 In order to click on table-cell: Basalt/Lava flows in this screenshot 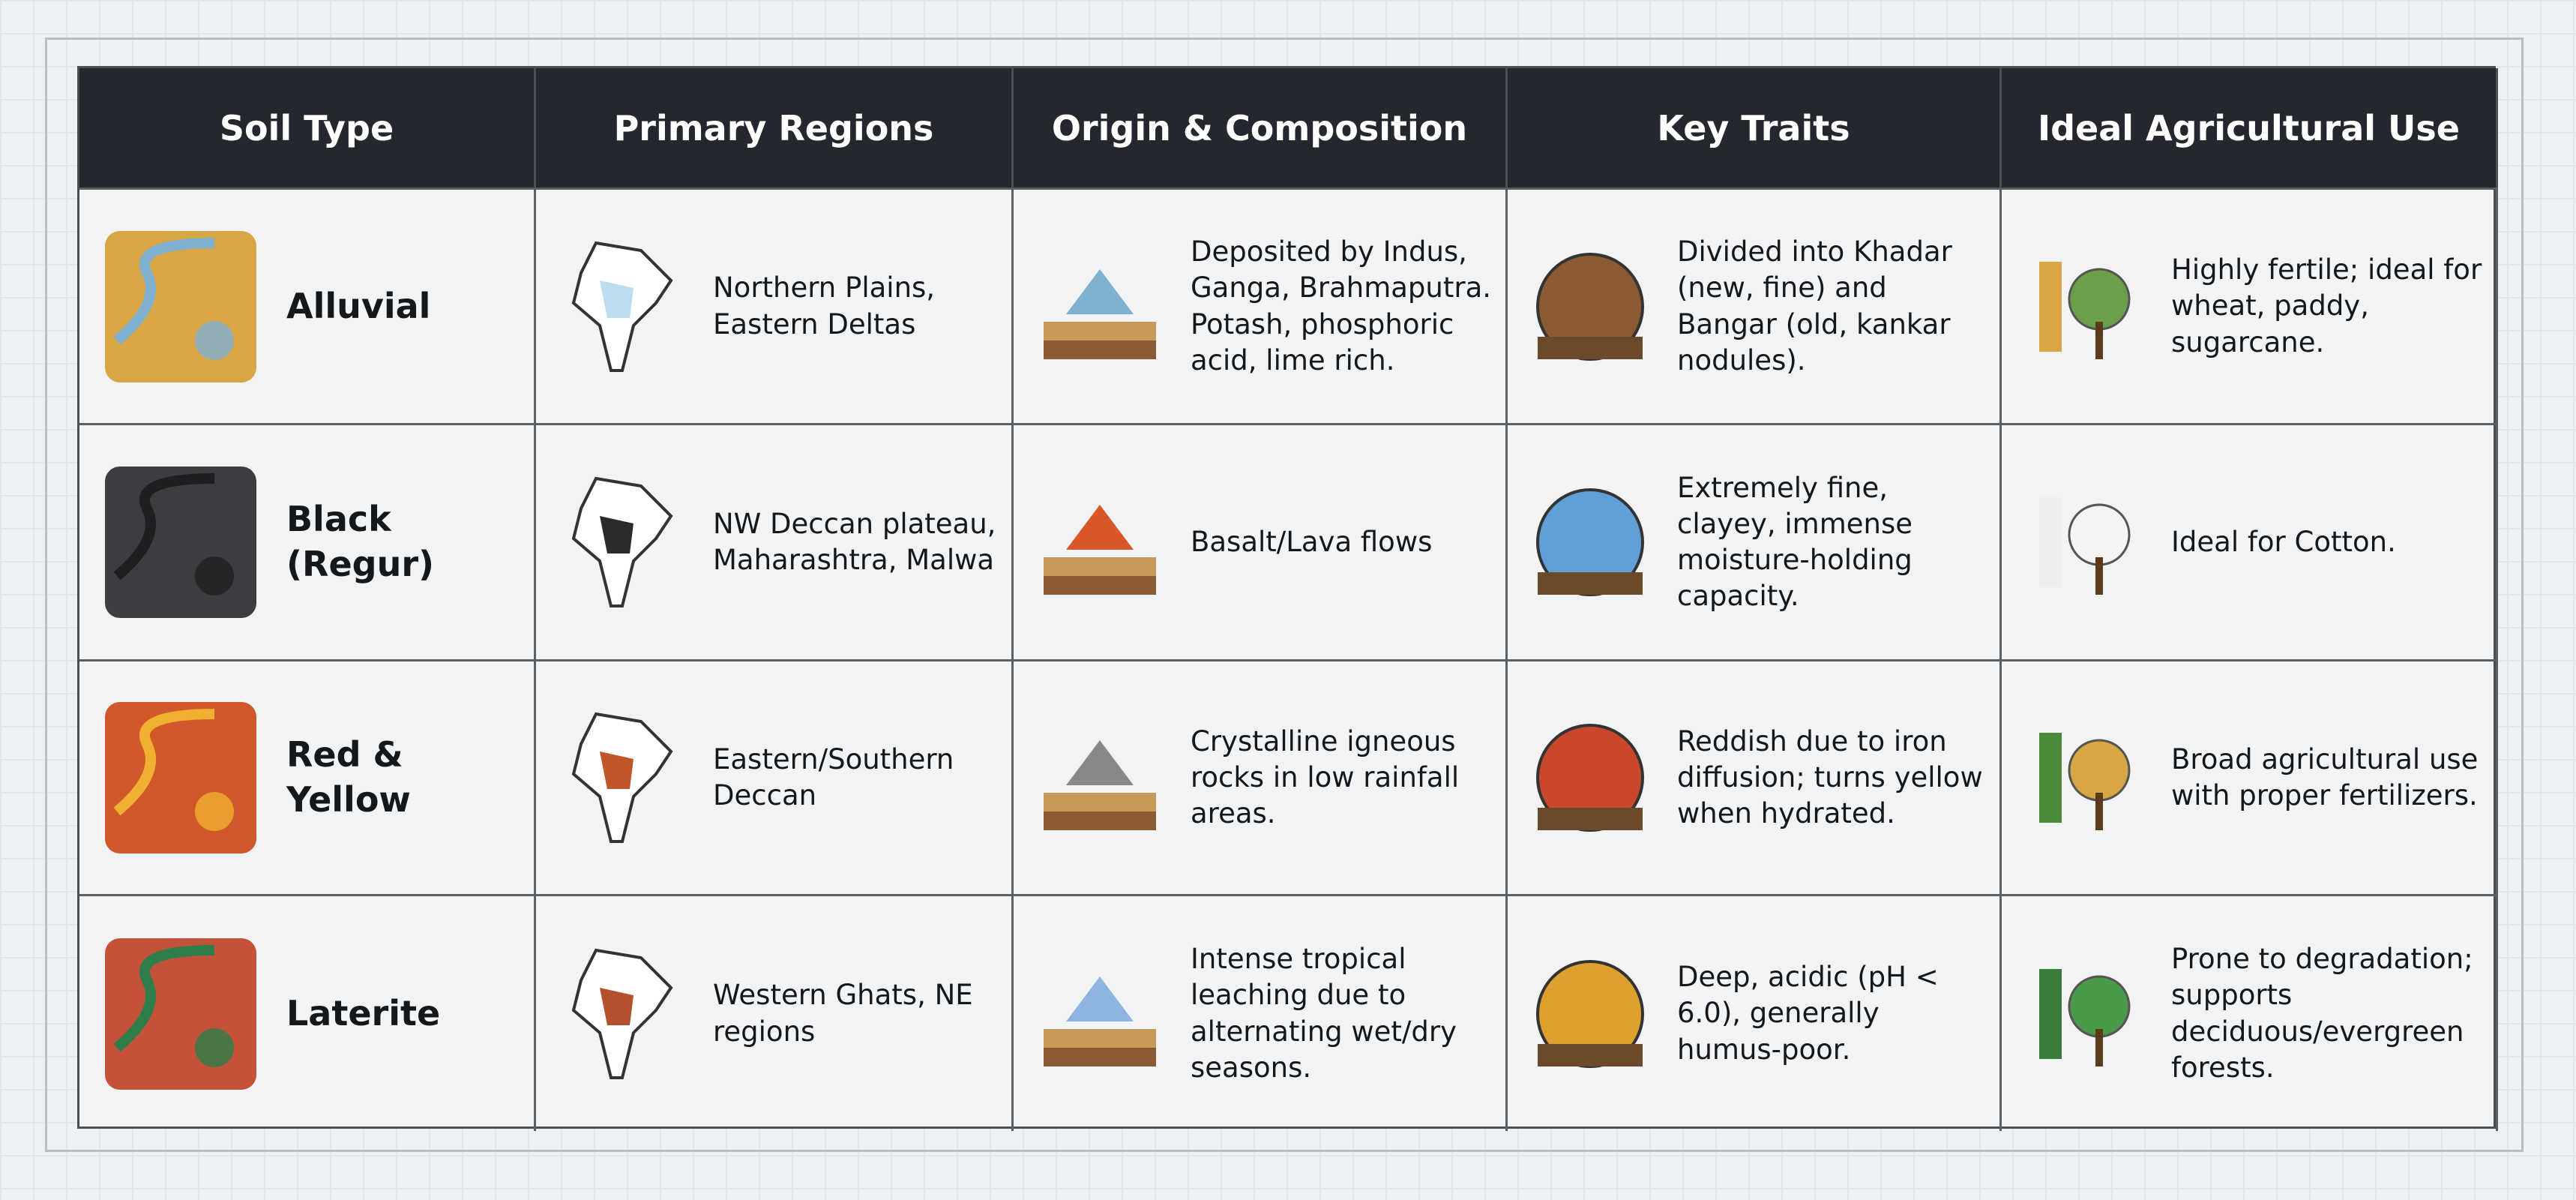, I will do `click(1261, 541)`.